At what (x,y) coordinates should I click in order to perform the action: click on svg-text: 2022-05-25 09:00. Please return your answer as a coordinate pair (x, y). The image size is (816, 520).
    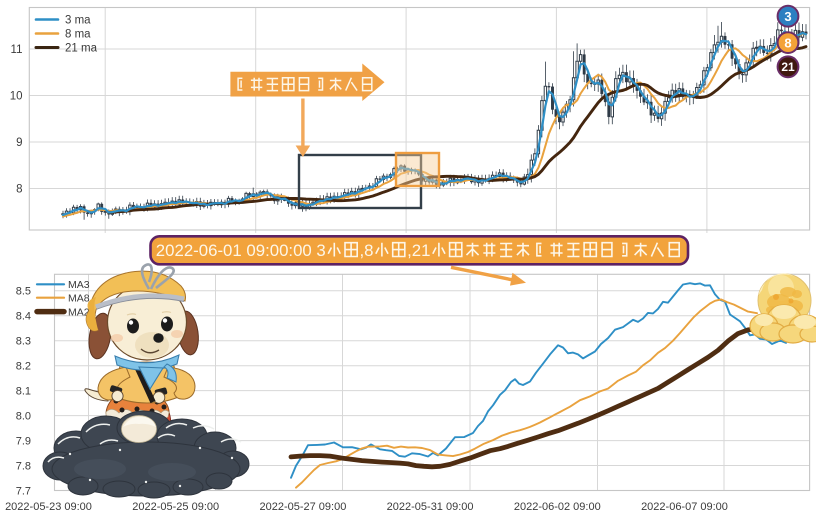
    Looking at the image, I should click on (175, 507).